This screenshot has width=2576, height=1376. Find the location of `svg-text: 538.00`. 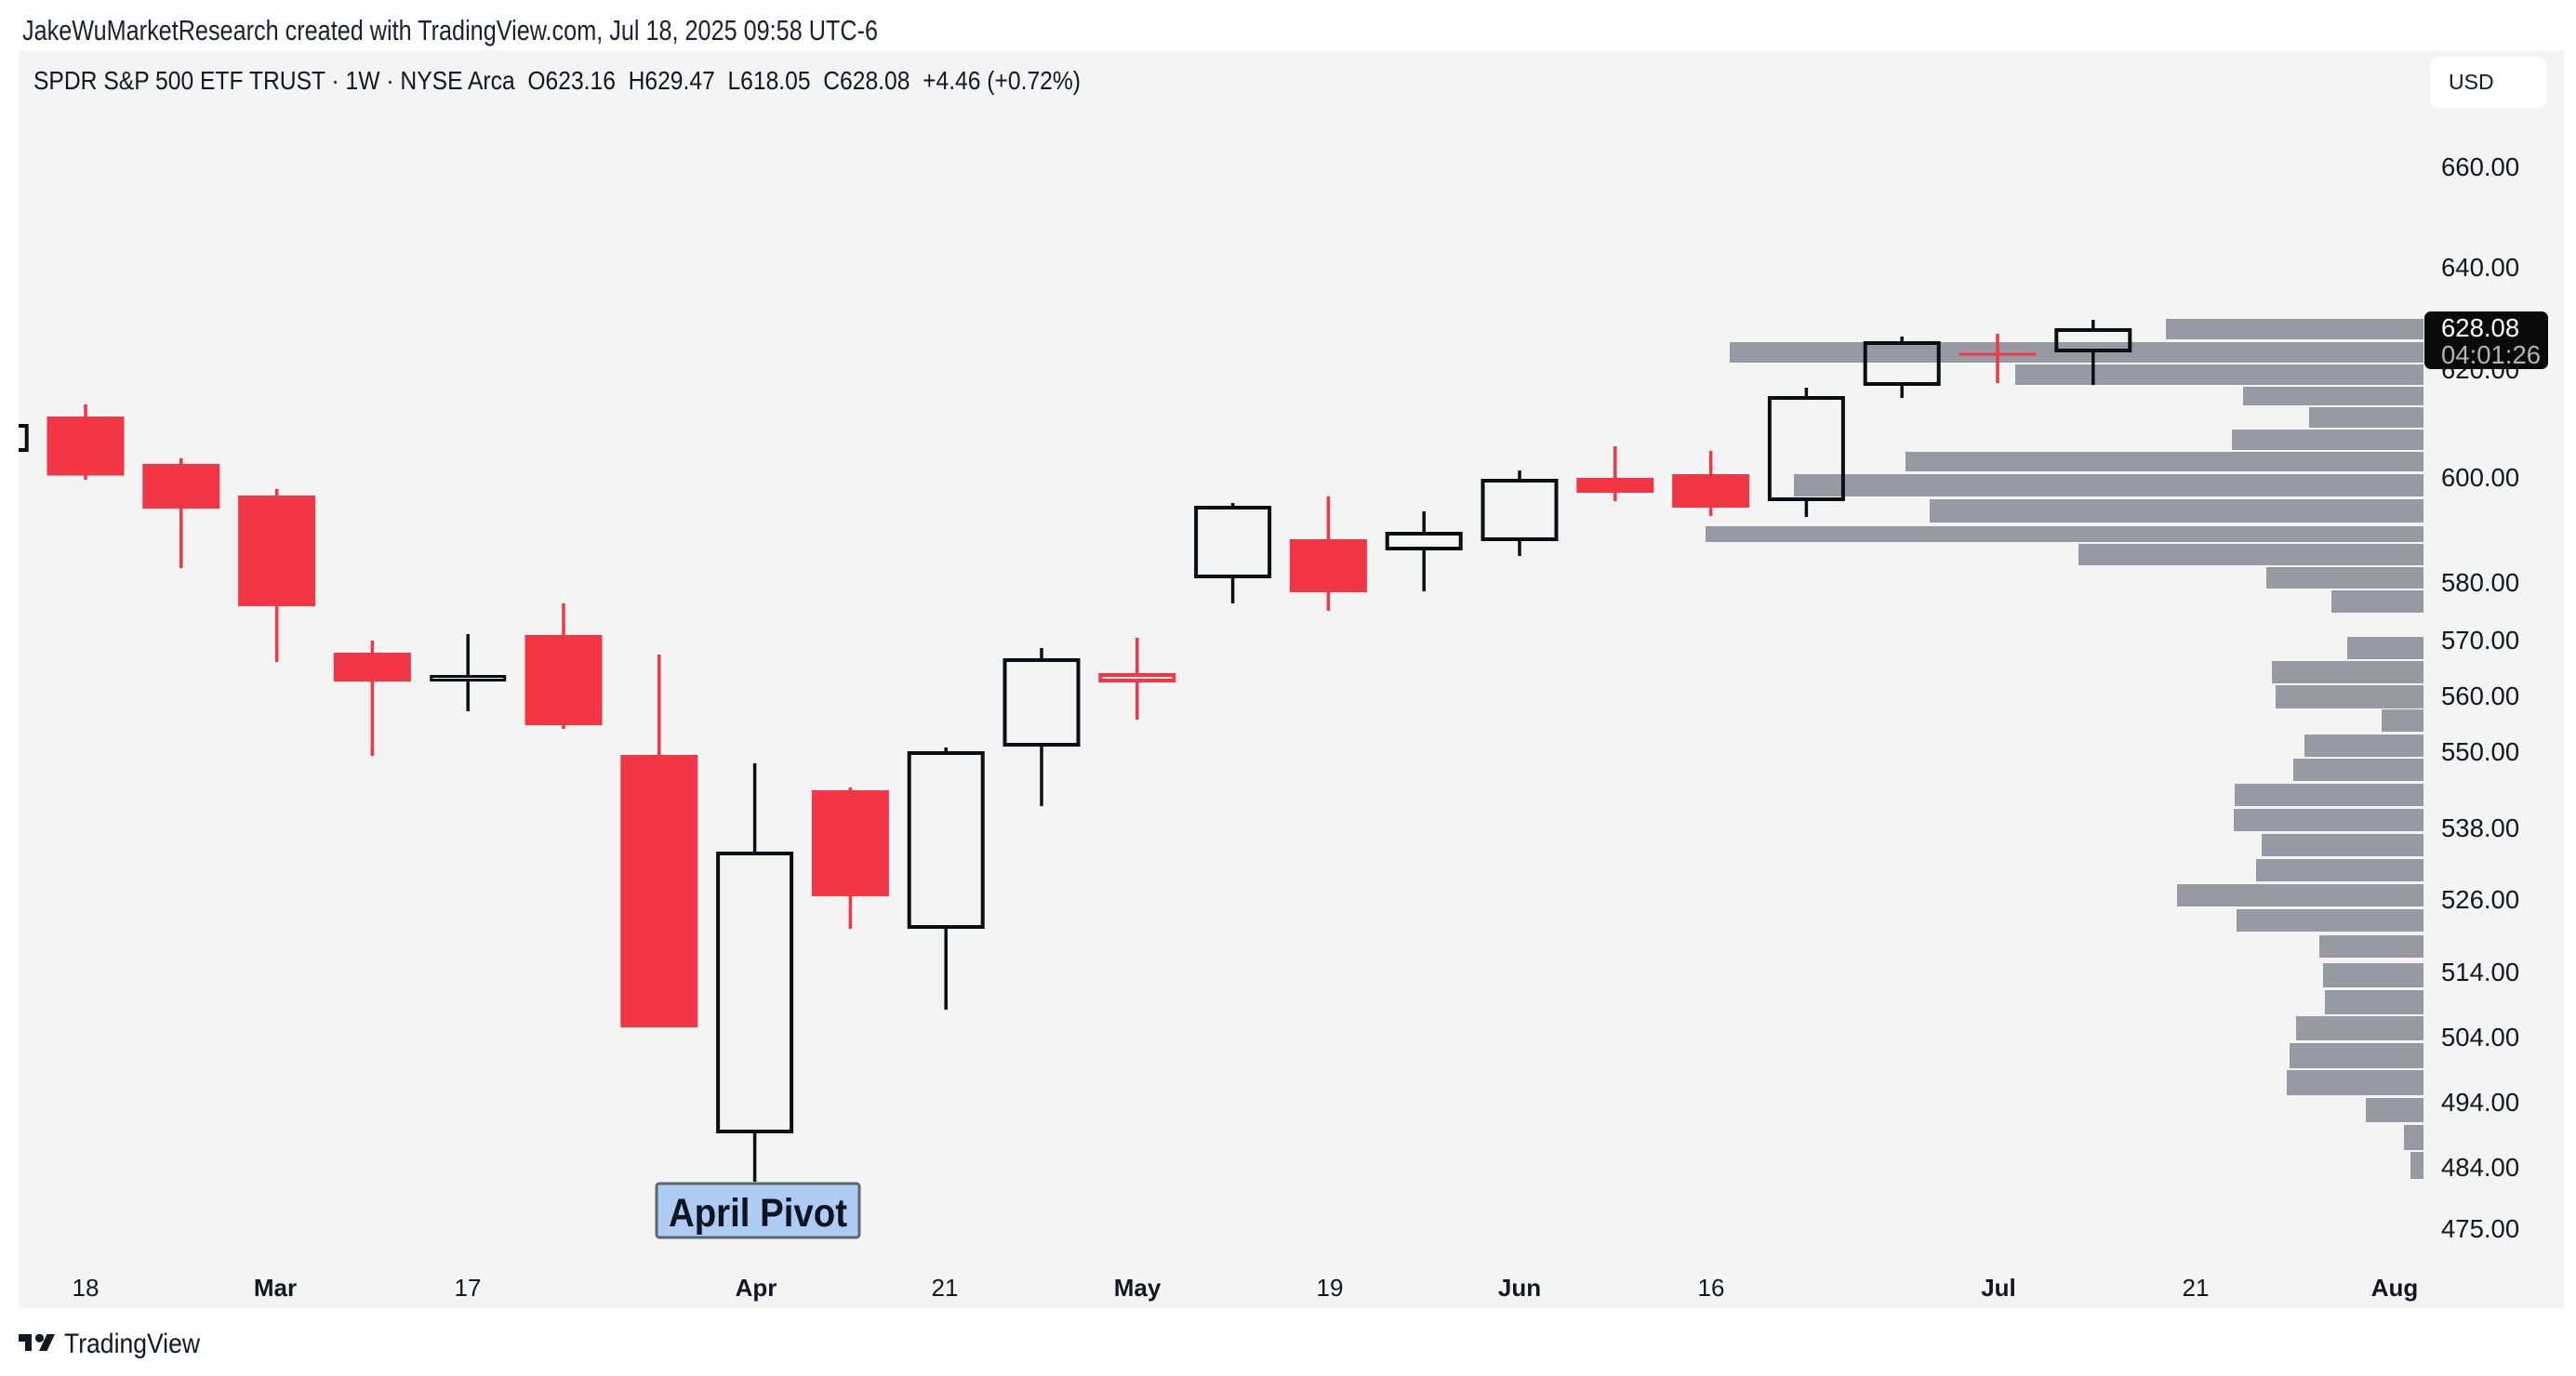

svg-text: 538.00 is located at coordinates (2480, 828).